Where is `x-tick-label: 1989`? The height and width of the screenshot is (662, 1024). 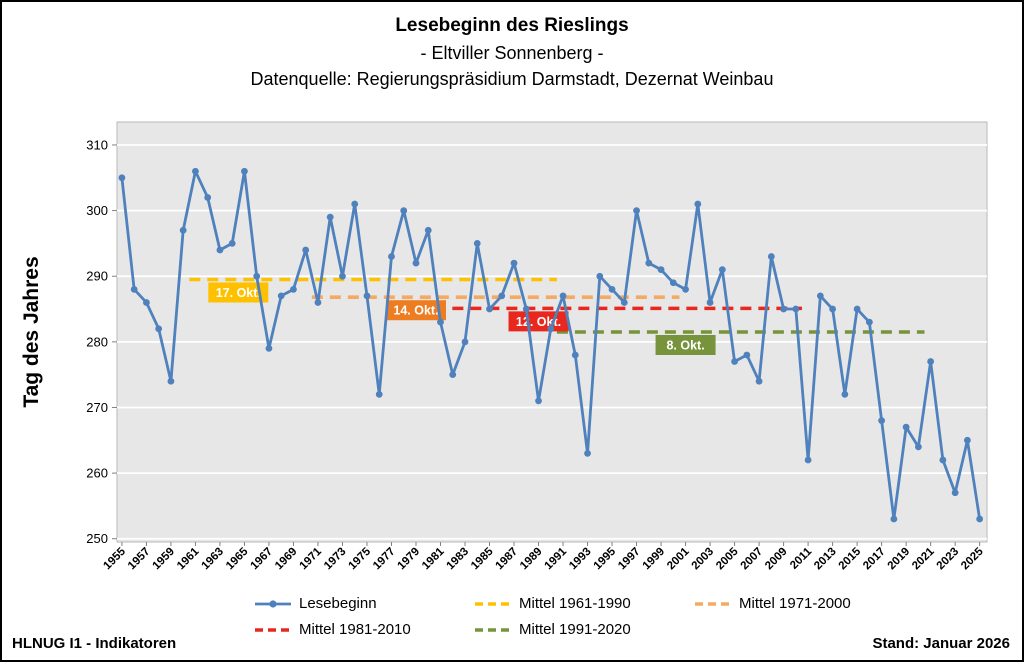
x-tick-label: 1989 is located at coordinates (531, 559).